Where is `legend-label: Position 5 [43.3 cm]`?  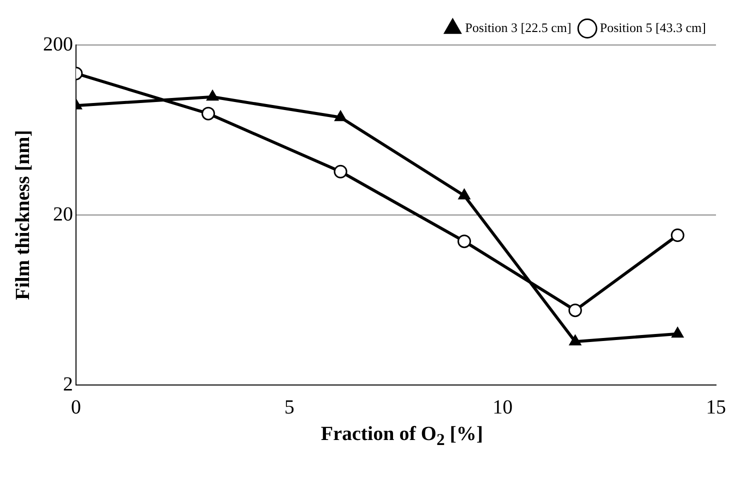
legend-label: Position 5 [43.3 cm] is located at coordinates (653, 27).